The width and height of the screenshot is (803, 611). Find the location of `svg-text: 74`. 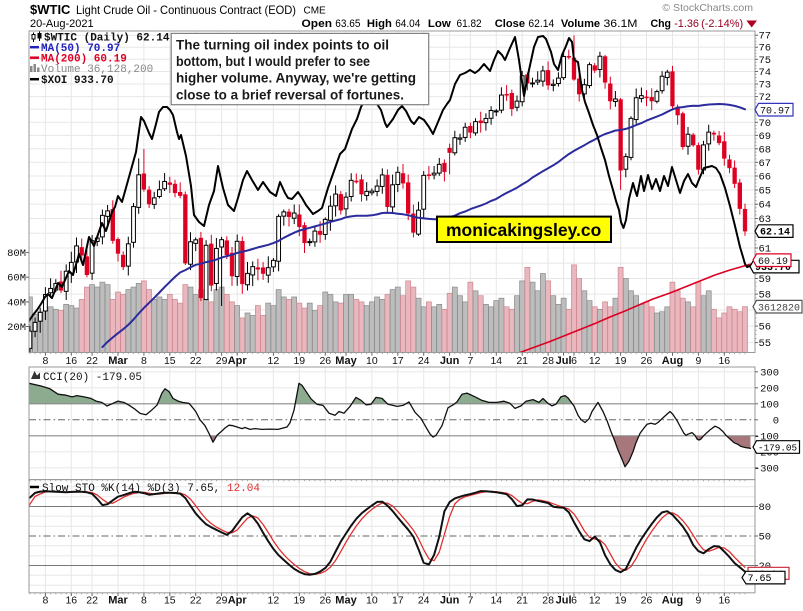

svg-text: 74 is located at coordinates (765, 73).